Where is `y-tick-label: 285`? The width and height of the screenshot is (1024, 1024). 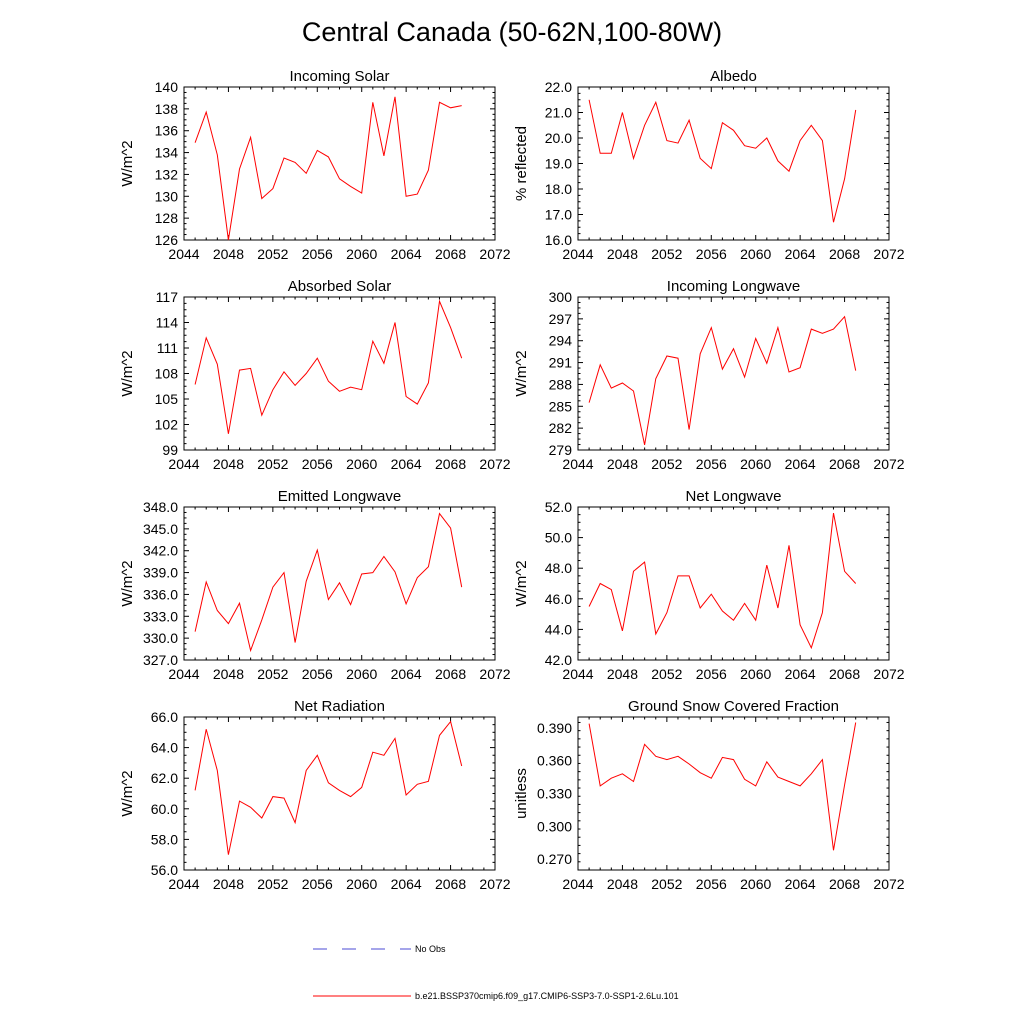
y-tick-label: 285 is located at coordinates (561, 406).